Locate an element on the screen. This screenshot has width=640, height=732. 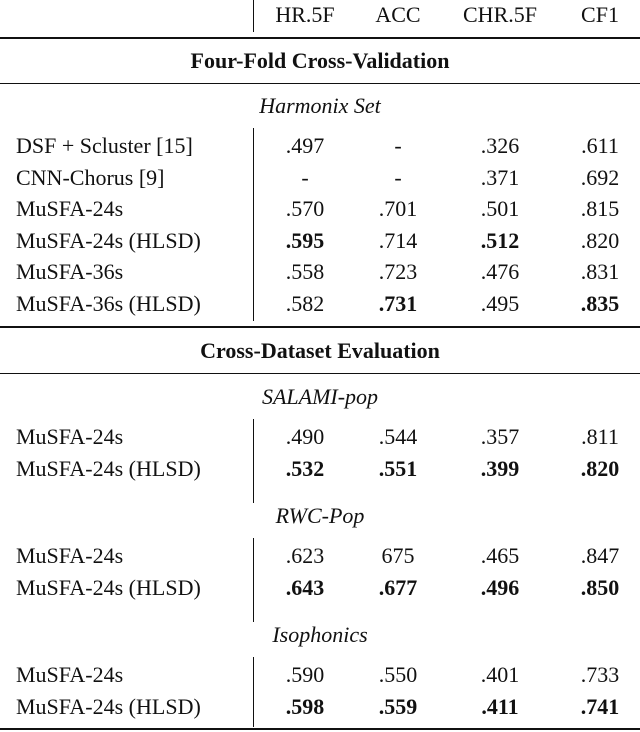
cell: .411 is located at coordinates (500, 706).